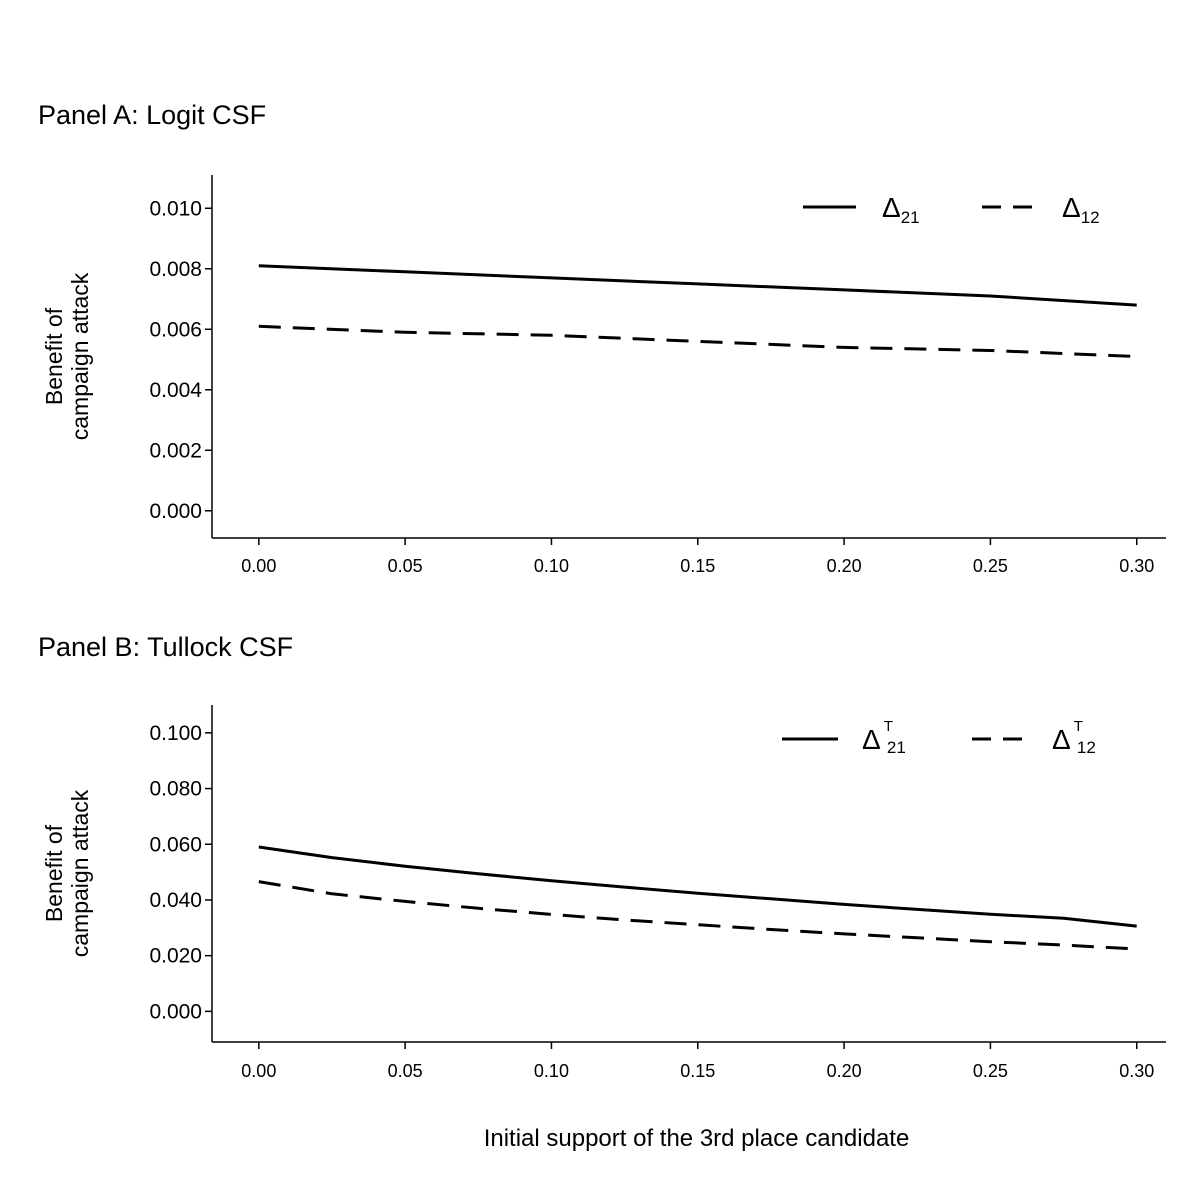 The height and width of the screenshot is (1195, 1203). I want to click on y-tick-label: 0.008, so click(175, 269).